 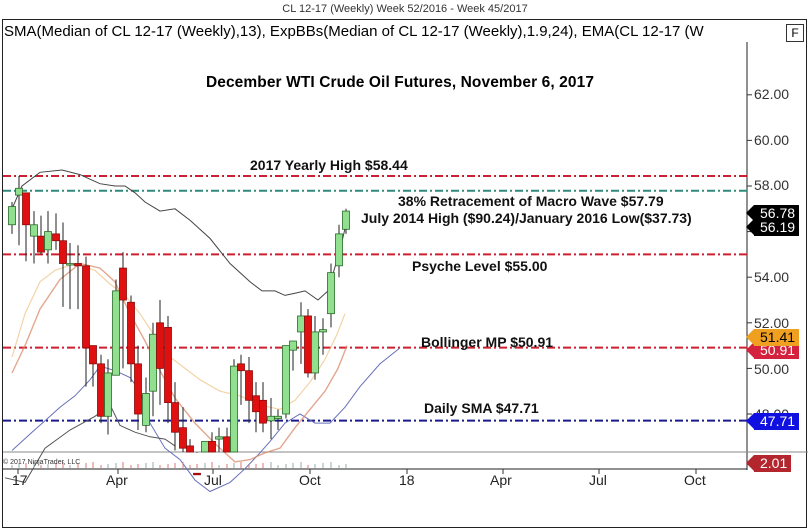 I want to click on price-tag-volume: 2.01, so click(x=768, y=463).